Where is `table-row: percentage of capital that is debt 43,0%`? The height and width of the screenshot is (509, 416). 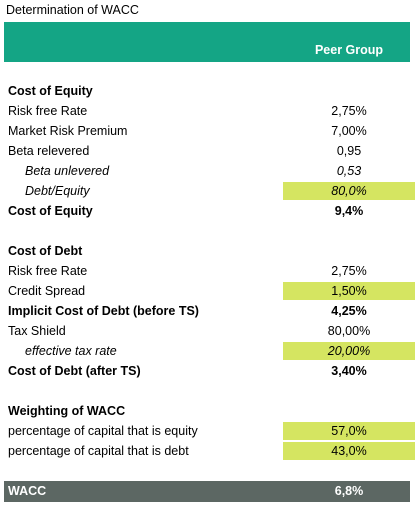
table-row: percentage of capital that is debt 43,0% is located at coordinates (209, 451).